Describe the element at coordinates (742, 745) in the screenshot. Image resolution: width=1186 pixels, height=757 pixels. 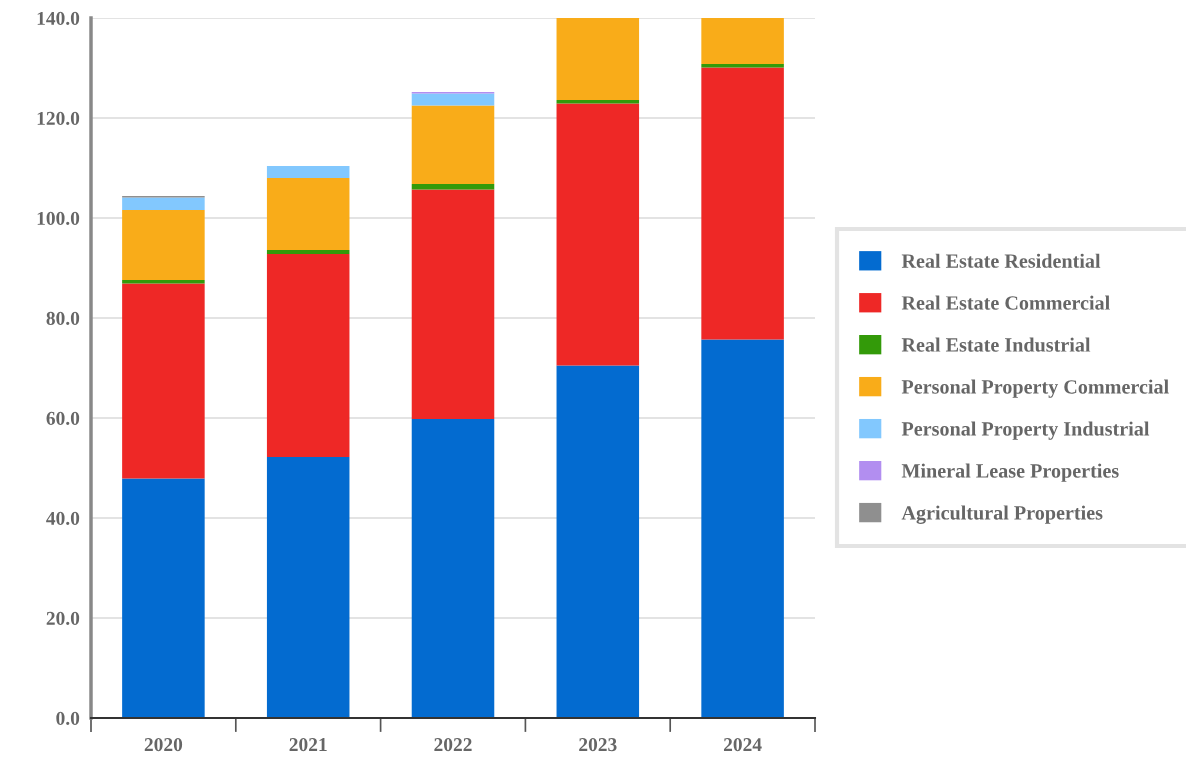
I see `x-tick-label: 2024` at that location.